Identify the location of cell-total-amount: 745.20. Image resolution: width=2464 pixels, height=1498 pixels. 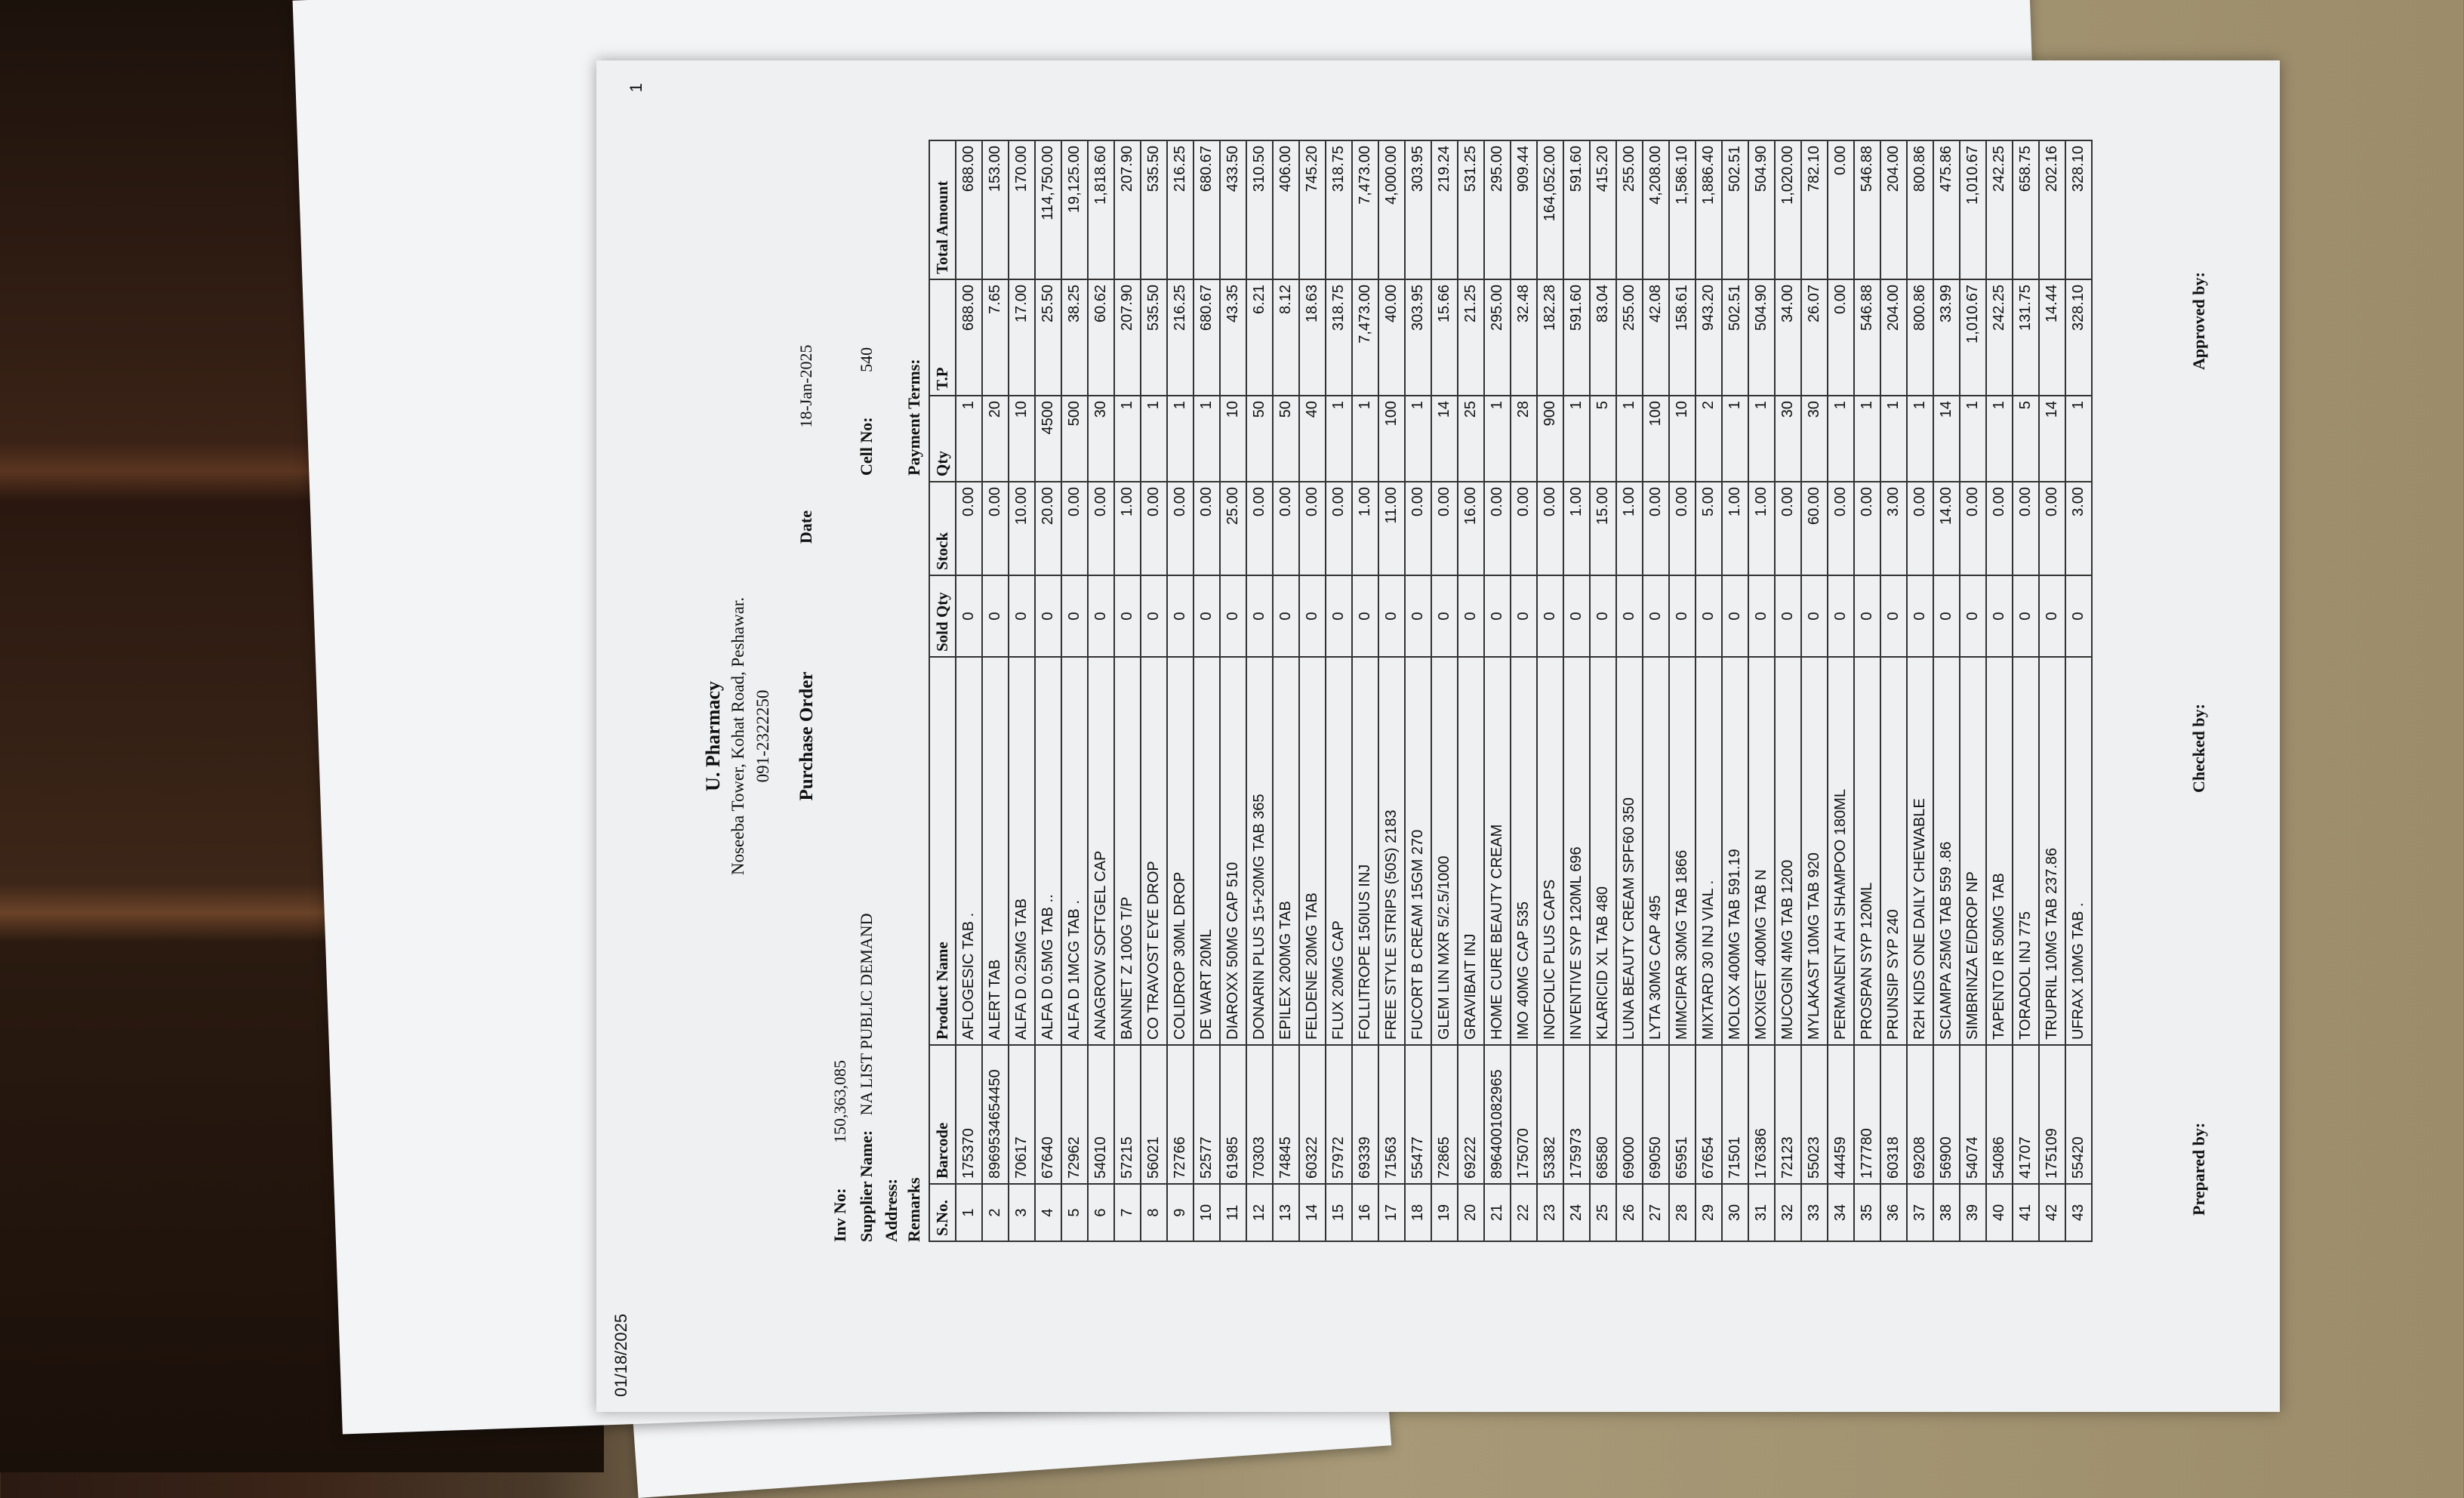
(1312, 209).